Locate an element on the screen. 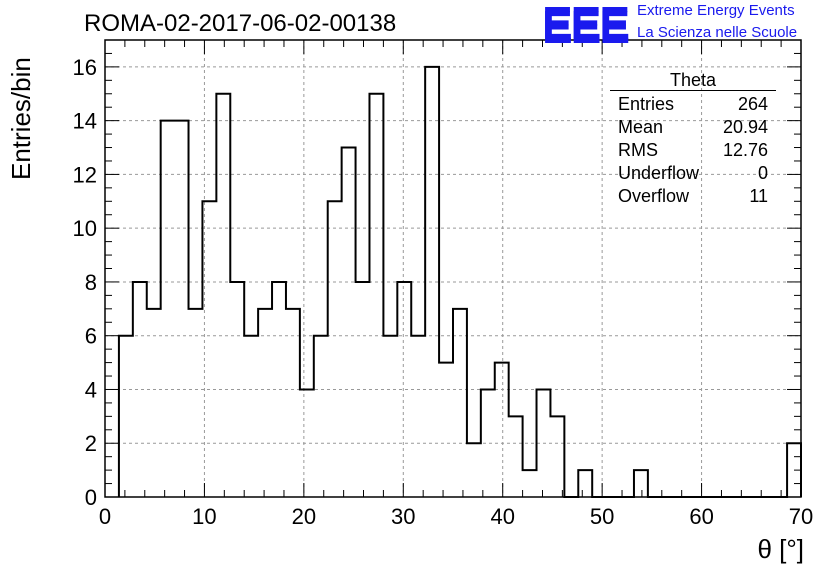 The image size is (836, 572). chart-title: ROMA-02-2017-06-02-00138 is located at coordinates (240, 23).